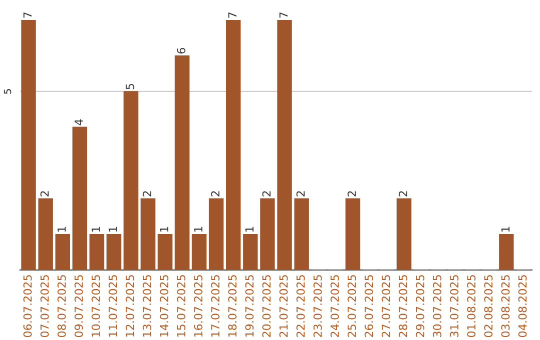 The height and width of the screenshot is (340, 540). Describe the element at coordinates (147, 306) in the screenshot. I see `x-tick-label: 13.07.2025` at that location.